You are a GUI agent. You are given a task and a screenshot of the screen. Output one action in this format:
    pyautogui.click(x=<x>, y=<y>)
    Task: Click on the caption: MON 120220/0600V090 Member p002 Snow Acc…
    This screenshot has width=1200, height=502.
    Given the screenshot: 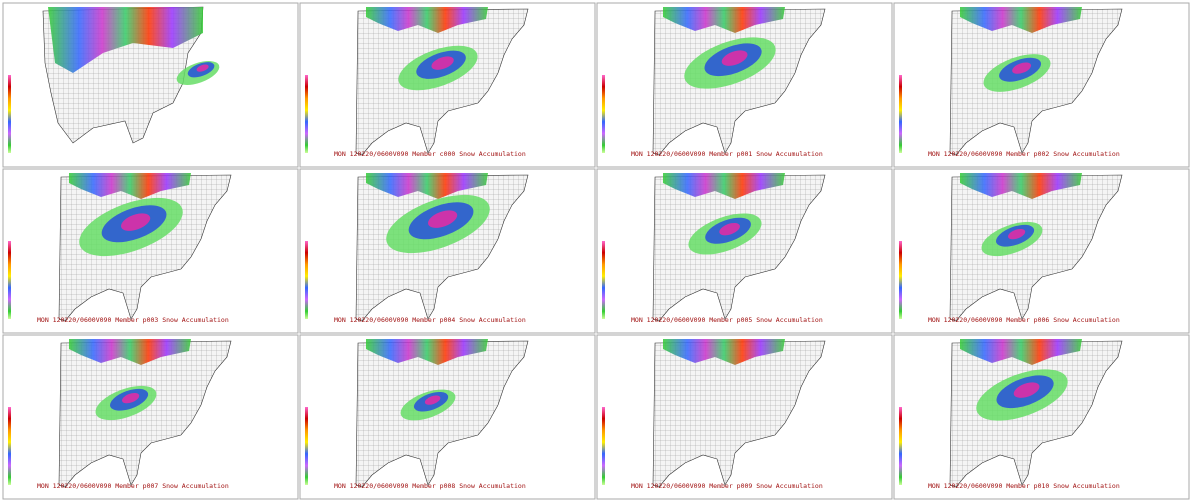 What is the action you would take?
    pyautogui.click(x=1024, y=154)
    